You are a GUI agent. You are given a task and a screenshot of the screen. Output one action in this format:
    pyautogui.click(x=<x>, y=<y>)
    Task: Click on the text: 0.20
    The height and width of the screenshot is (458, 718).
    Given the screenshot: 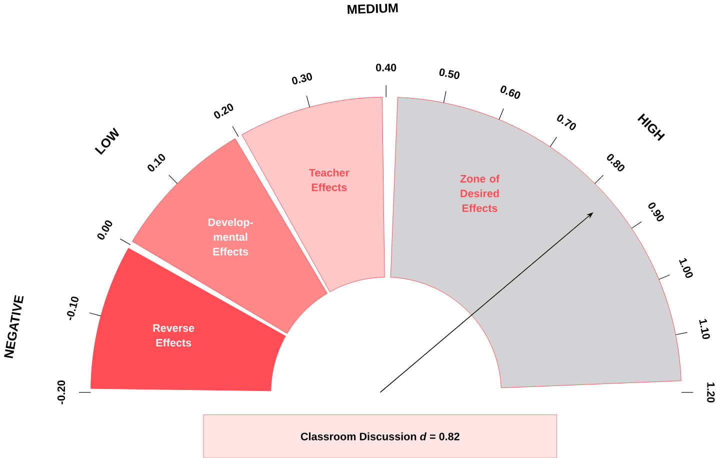 What is the action you would take?
    pyautogui.click(x=224, y=111)
    